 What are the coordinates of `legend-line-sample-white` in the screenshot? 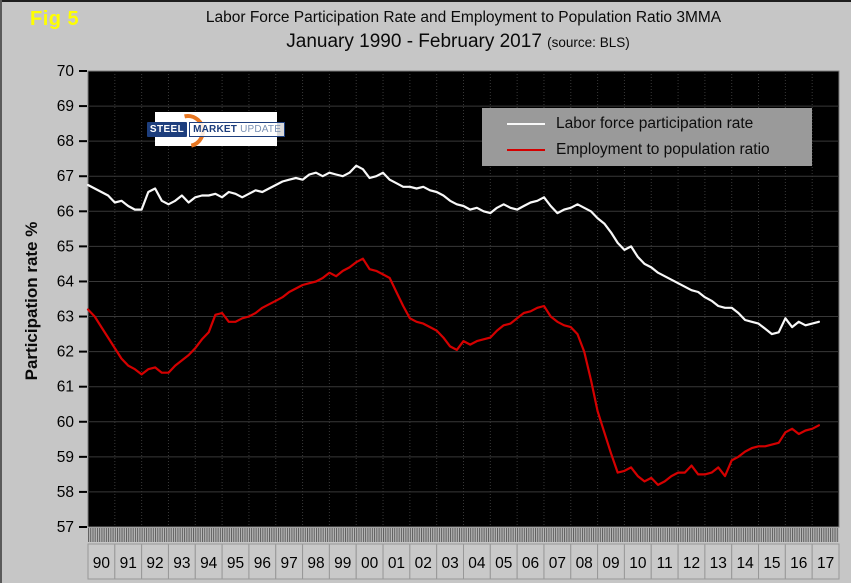 It's located at (526, 124).